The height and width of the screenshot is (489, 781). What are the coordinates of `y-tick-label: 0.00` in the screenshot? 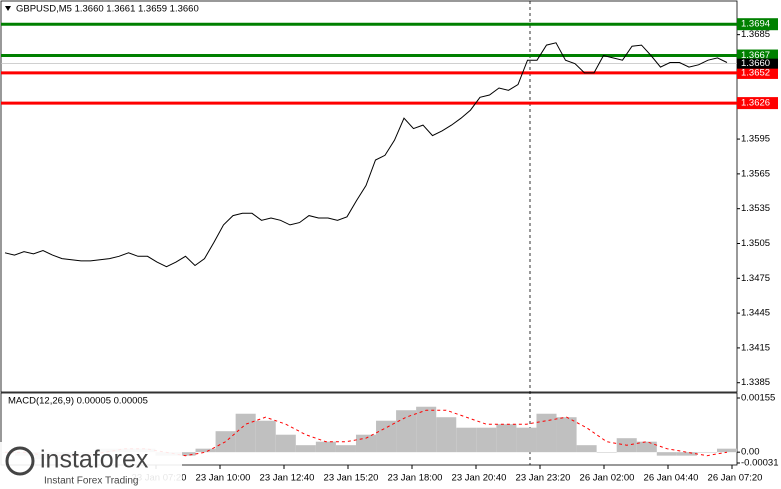 It's located at (750, 452).